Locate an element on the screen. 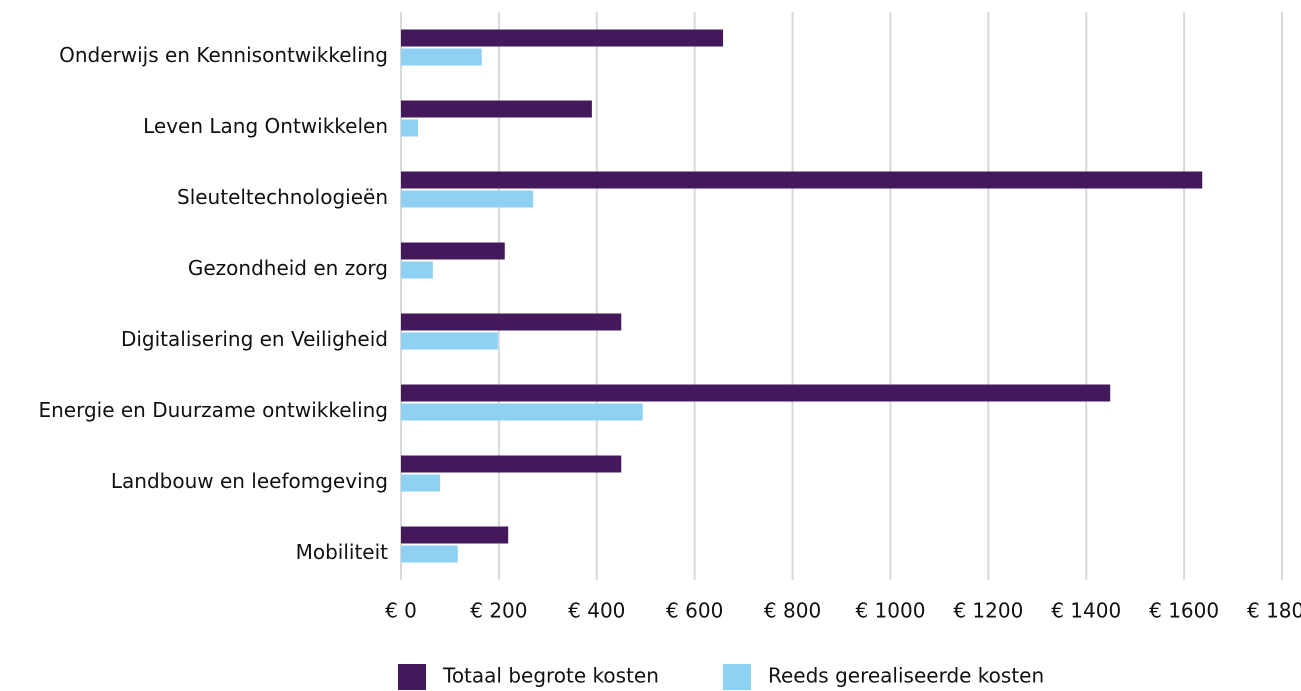 This screenshot has width=1301, height=691. y-tick-label: Onderwijs en Kennisontwikkeling is located at coordinates (223, 55).